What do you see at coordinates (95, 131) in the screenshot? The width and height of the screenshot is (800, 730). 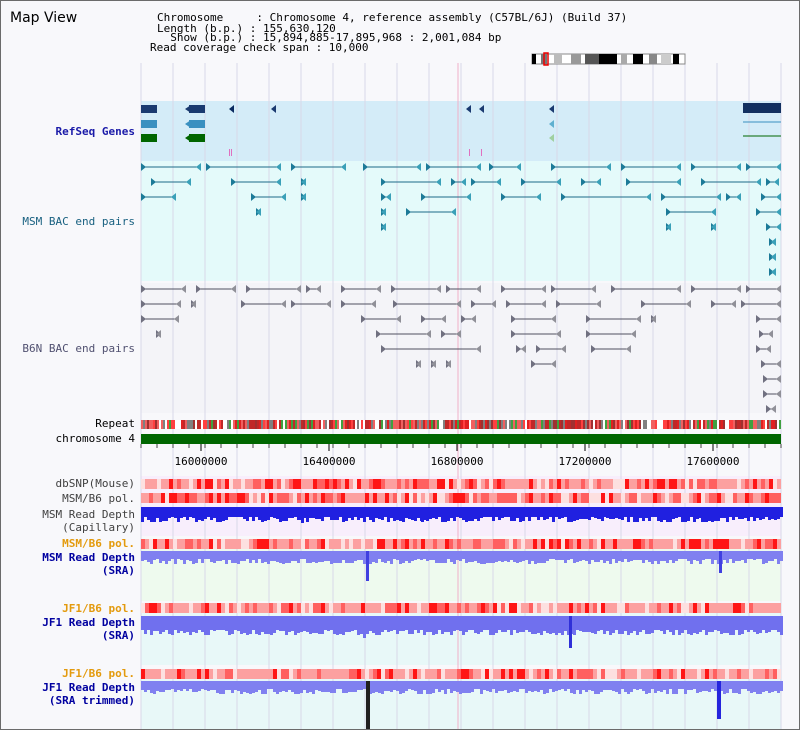 I see `refseq-genes-label: RefSeq Genes` at bounding box center [95, 131].